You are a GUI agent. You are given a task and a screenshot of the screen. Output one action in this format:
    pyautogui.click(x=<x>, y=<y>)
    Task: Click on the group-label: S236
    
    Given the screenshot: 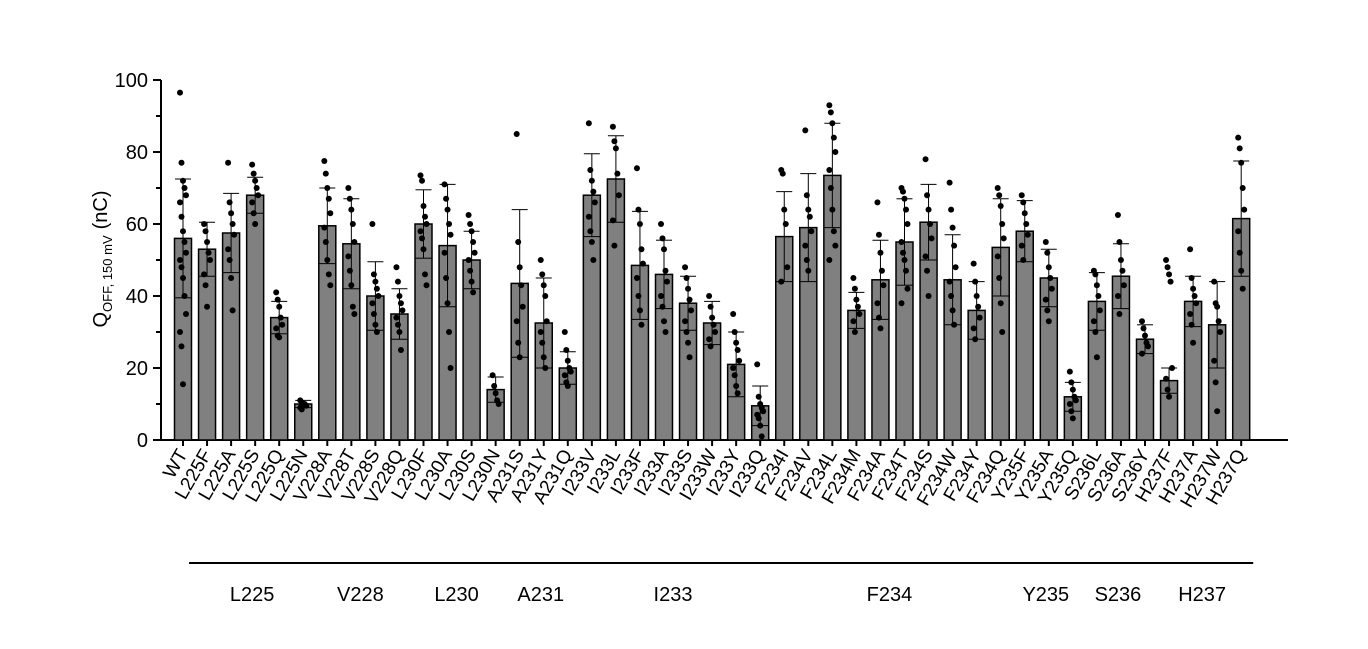 What is the action you would take?
    pyautogui.click(x=1118, y=595)
    